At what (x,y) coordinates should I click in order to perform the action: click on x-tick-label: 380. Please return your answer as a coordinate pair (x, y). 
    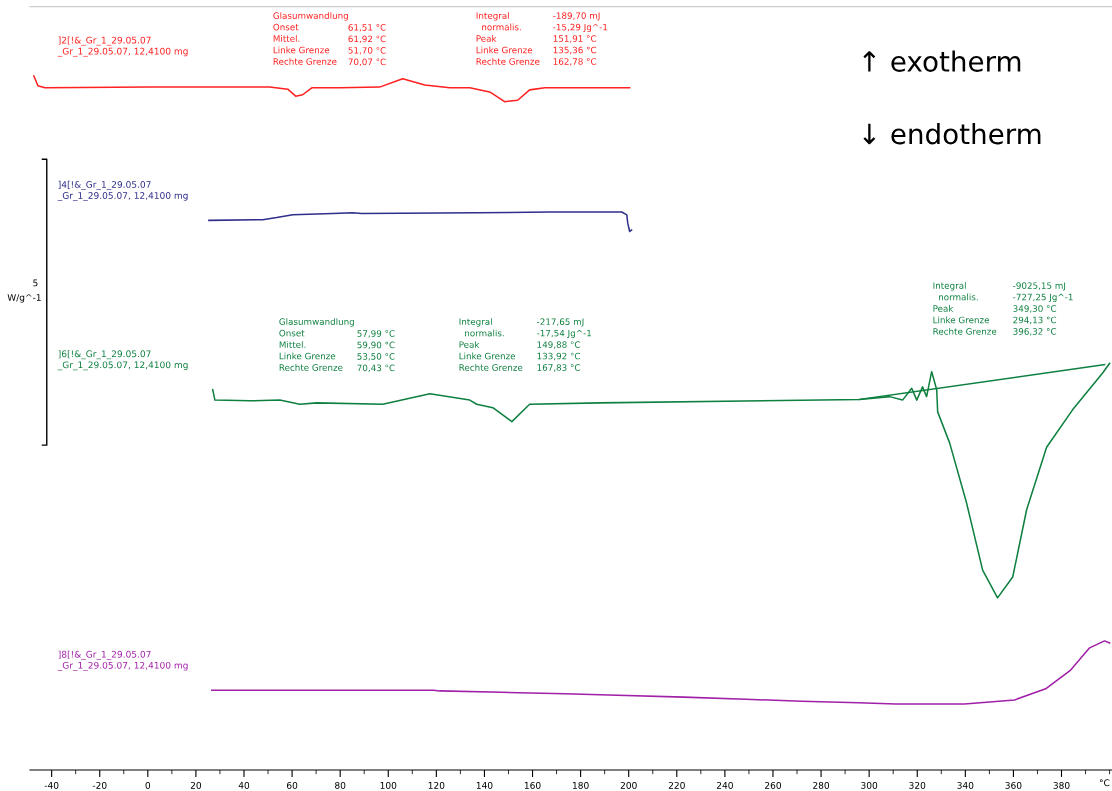
    Looking at the image, I should click on (1061, 785).